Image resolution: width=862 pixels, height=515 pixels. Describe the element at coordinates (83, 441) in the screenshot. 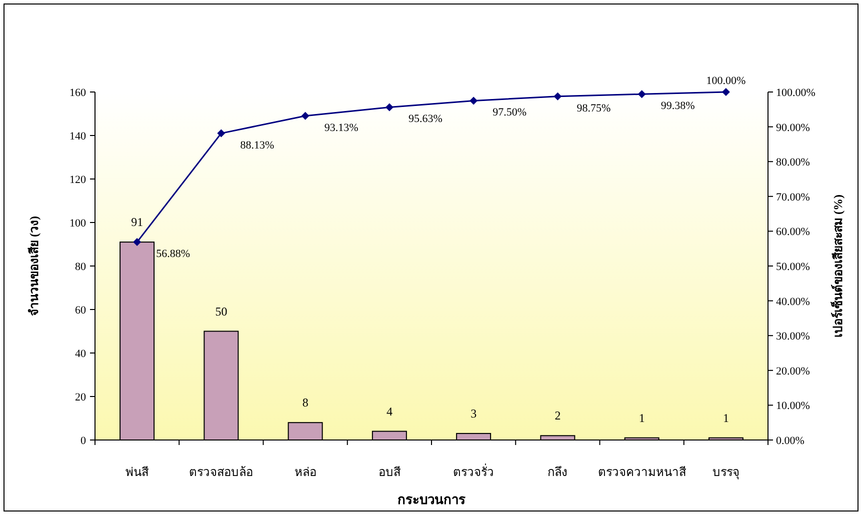

I see `y-tick-label: 0` at that location.